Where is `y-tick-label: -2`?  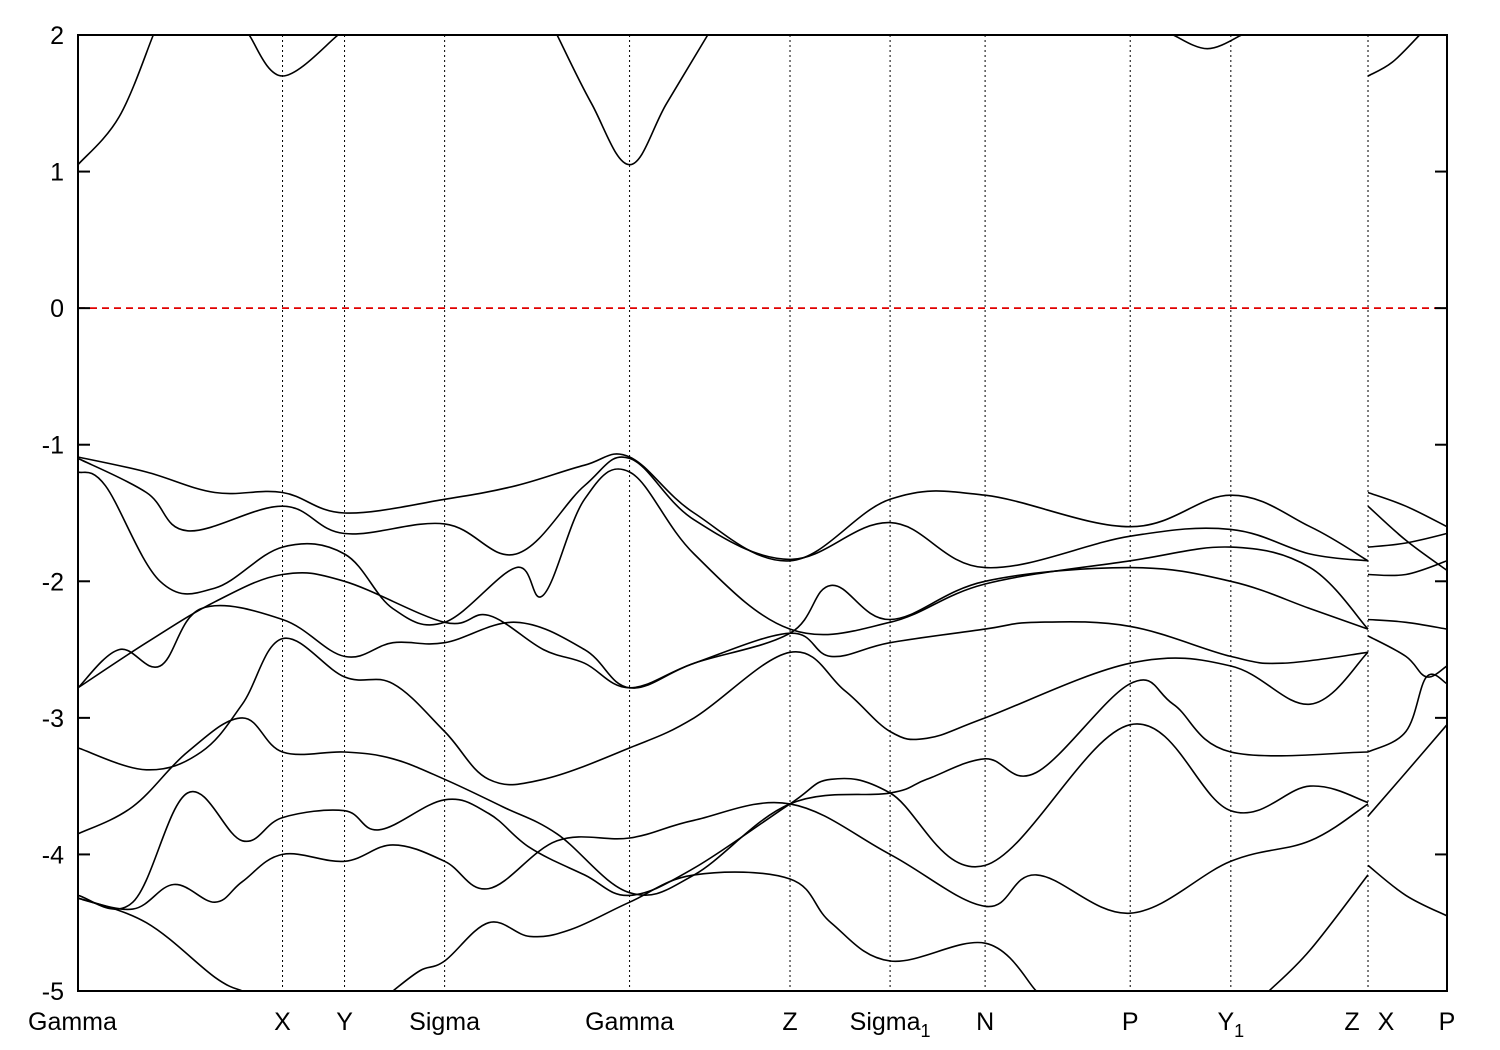
y-tick-label: -2 is located at coordinates (53, 582).